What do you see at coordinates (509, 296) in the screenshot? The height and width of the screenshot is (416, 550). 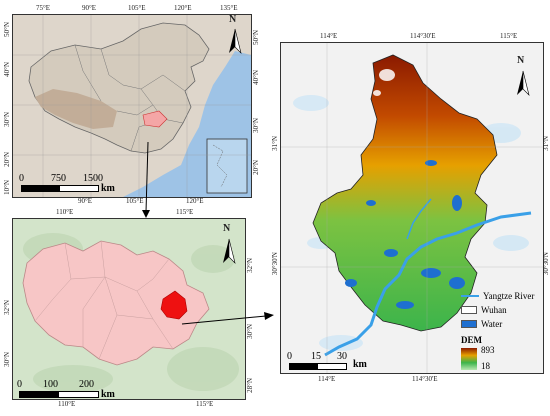 I see `legend-river-label: Yangtze River` at bounding box center [509, 296].